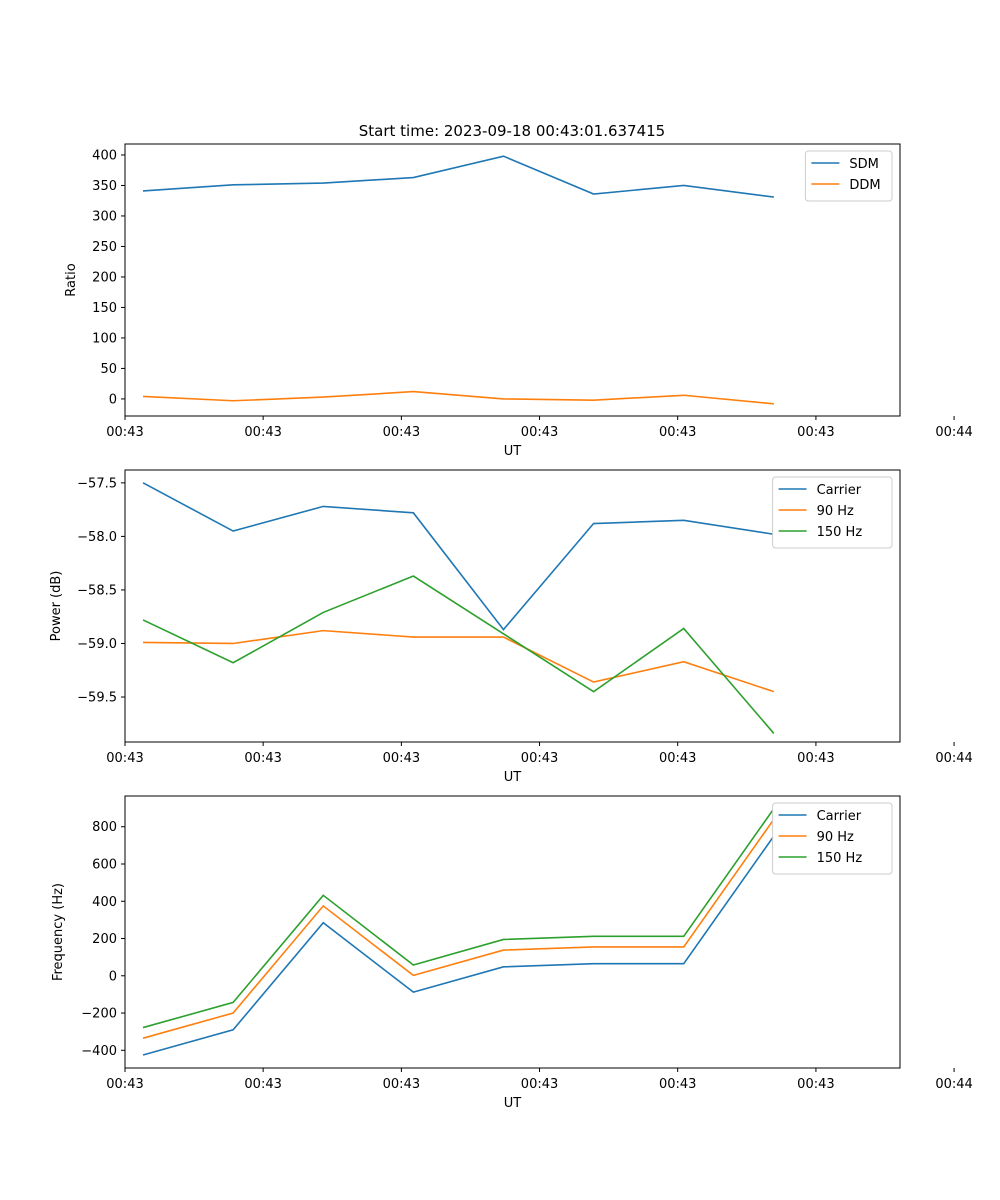 The width and height of the screenshot is (1000, 1200). I want to click on y-tick-label: 50, so click(108, 369).